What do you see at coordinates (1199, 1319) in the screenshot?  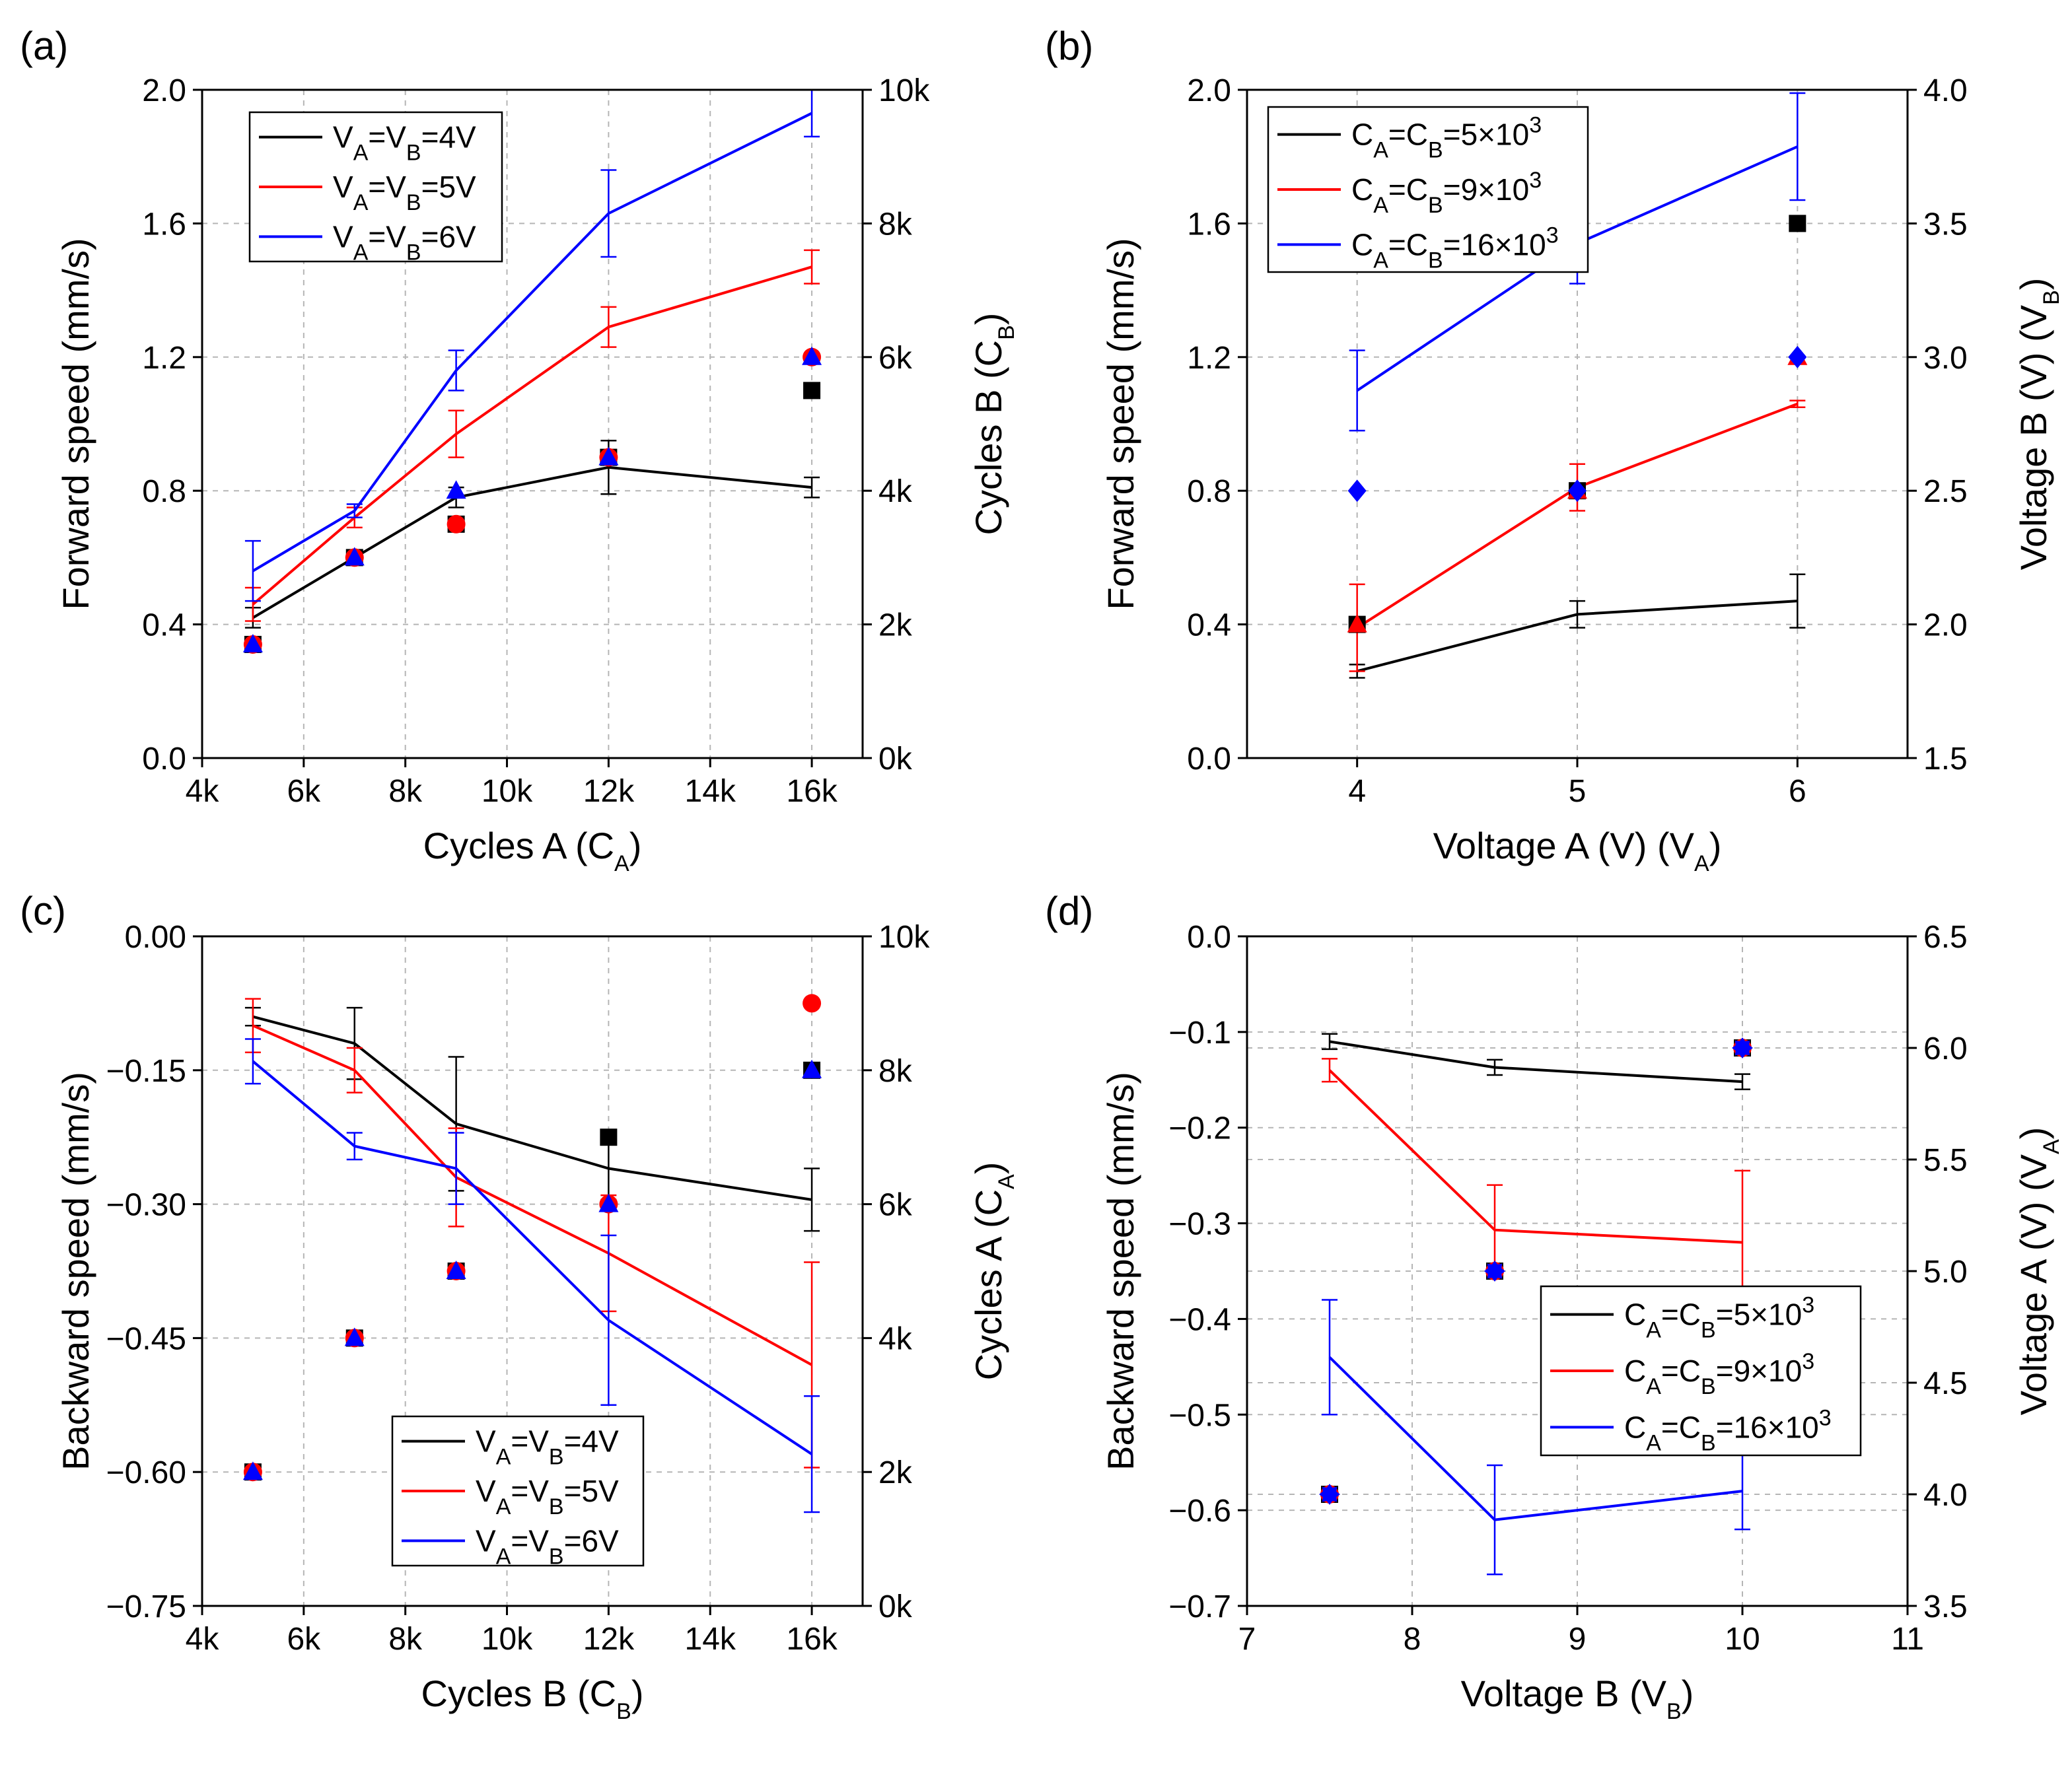 I see `y-tick-label: −0.4` at bounding box center [1199, 1319].